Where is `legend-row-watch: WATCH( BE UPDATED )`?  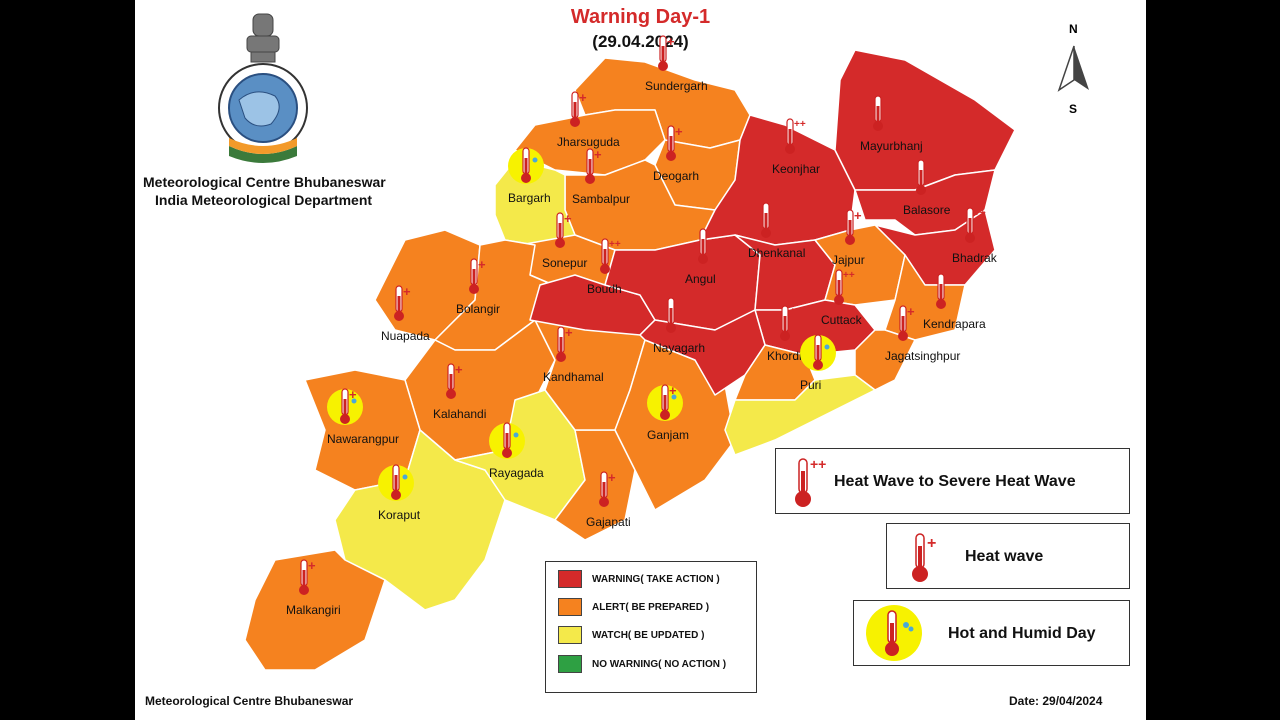
legend-row-watch: WATCH( BE UPDATED ) is located at coordinates (631, 635).